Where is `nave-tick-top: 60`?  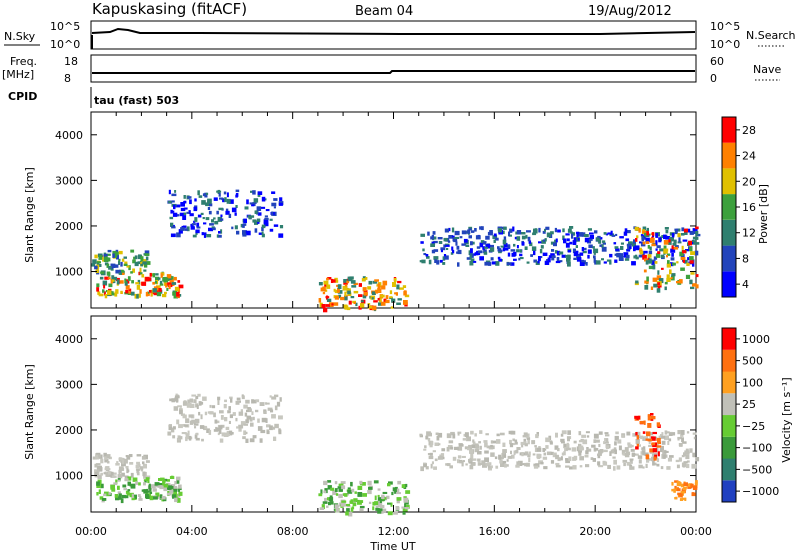
nave-tick-top: 60 is located at coordinates (717, 61).